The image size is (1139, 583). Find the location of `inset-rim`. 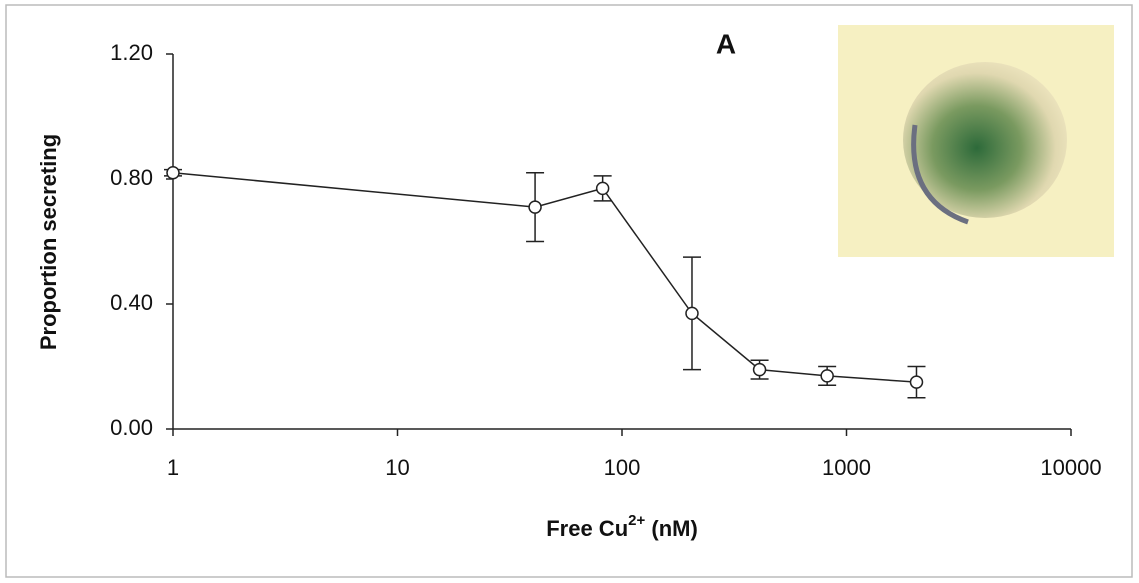

inset-rim is located at coordinates (940, 174).